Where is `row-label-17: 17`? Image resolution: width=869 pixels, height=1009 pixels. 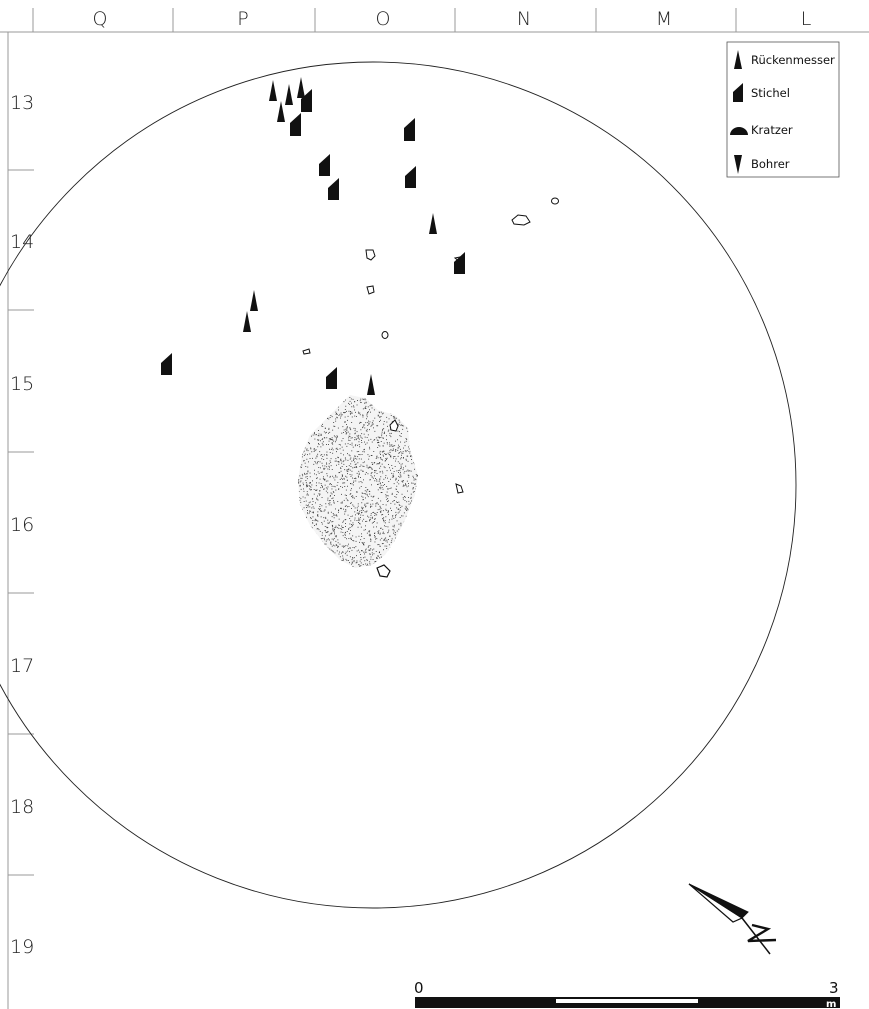 row-label-17: 17 is located at coordinates (22, 666).